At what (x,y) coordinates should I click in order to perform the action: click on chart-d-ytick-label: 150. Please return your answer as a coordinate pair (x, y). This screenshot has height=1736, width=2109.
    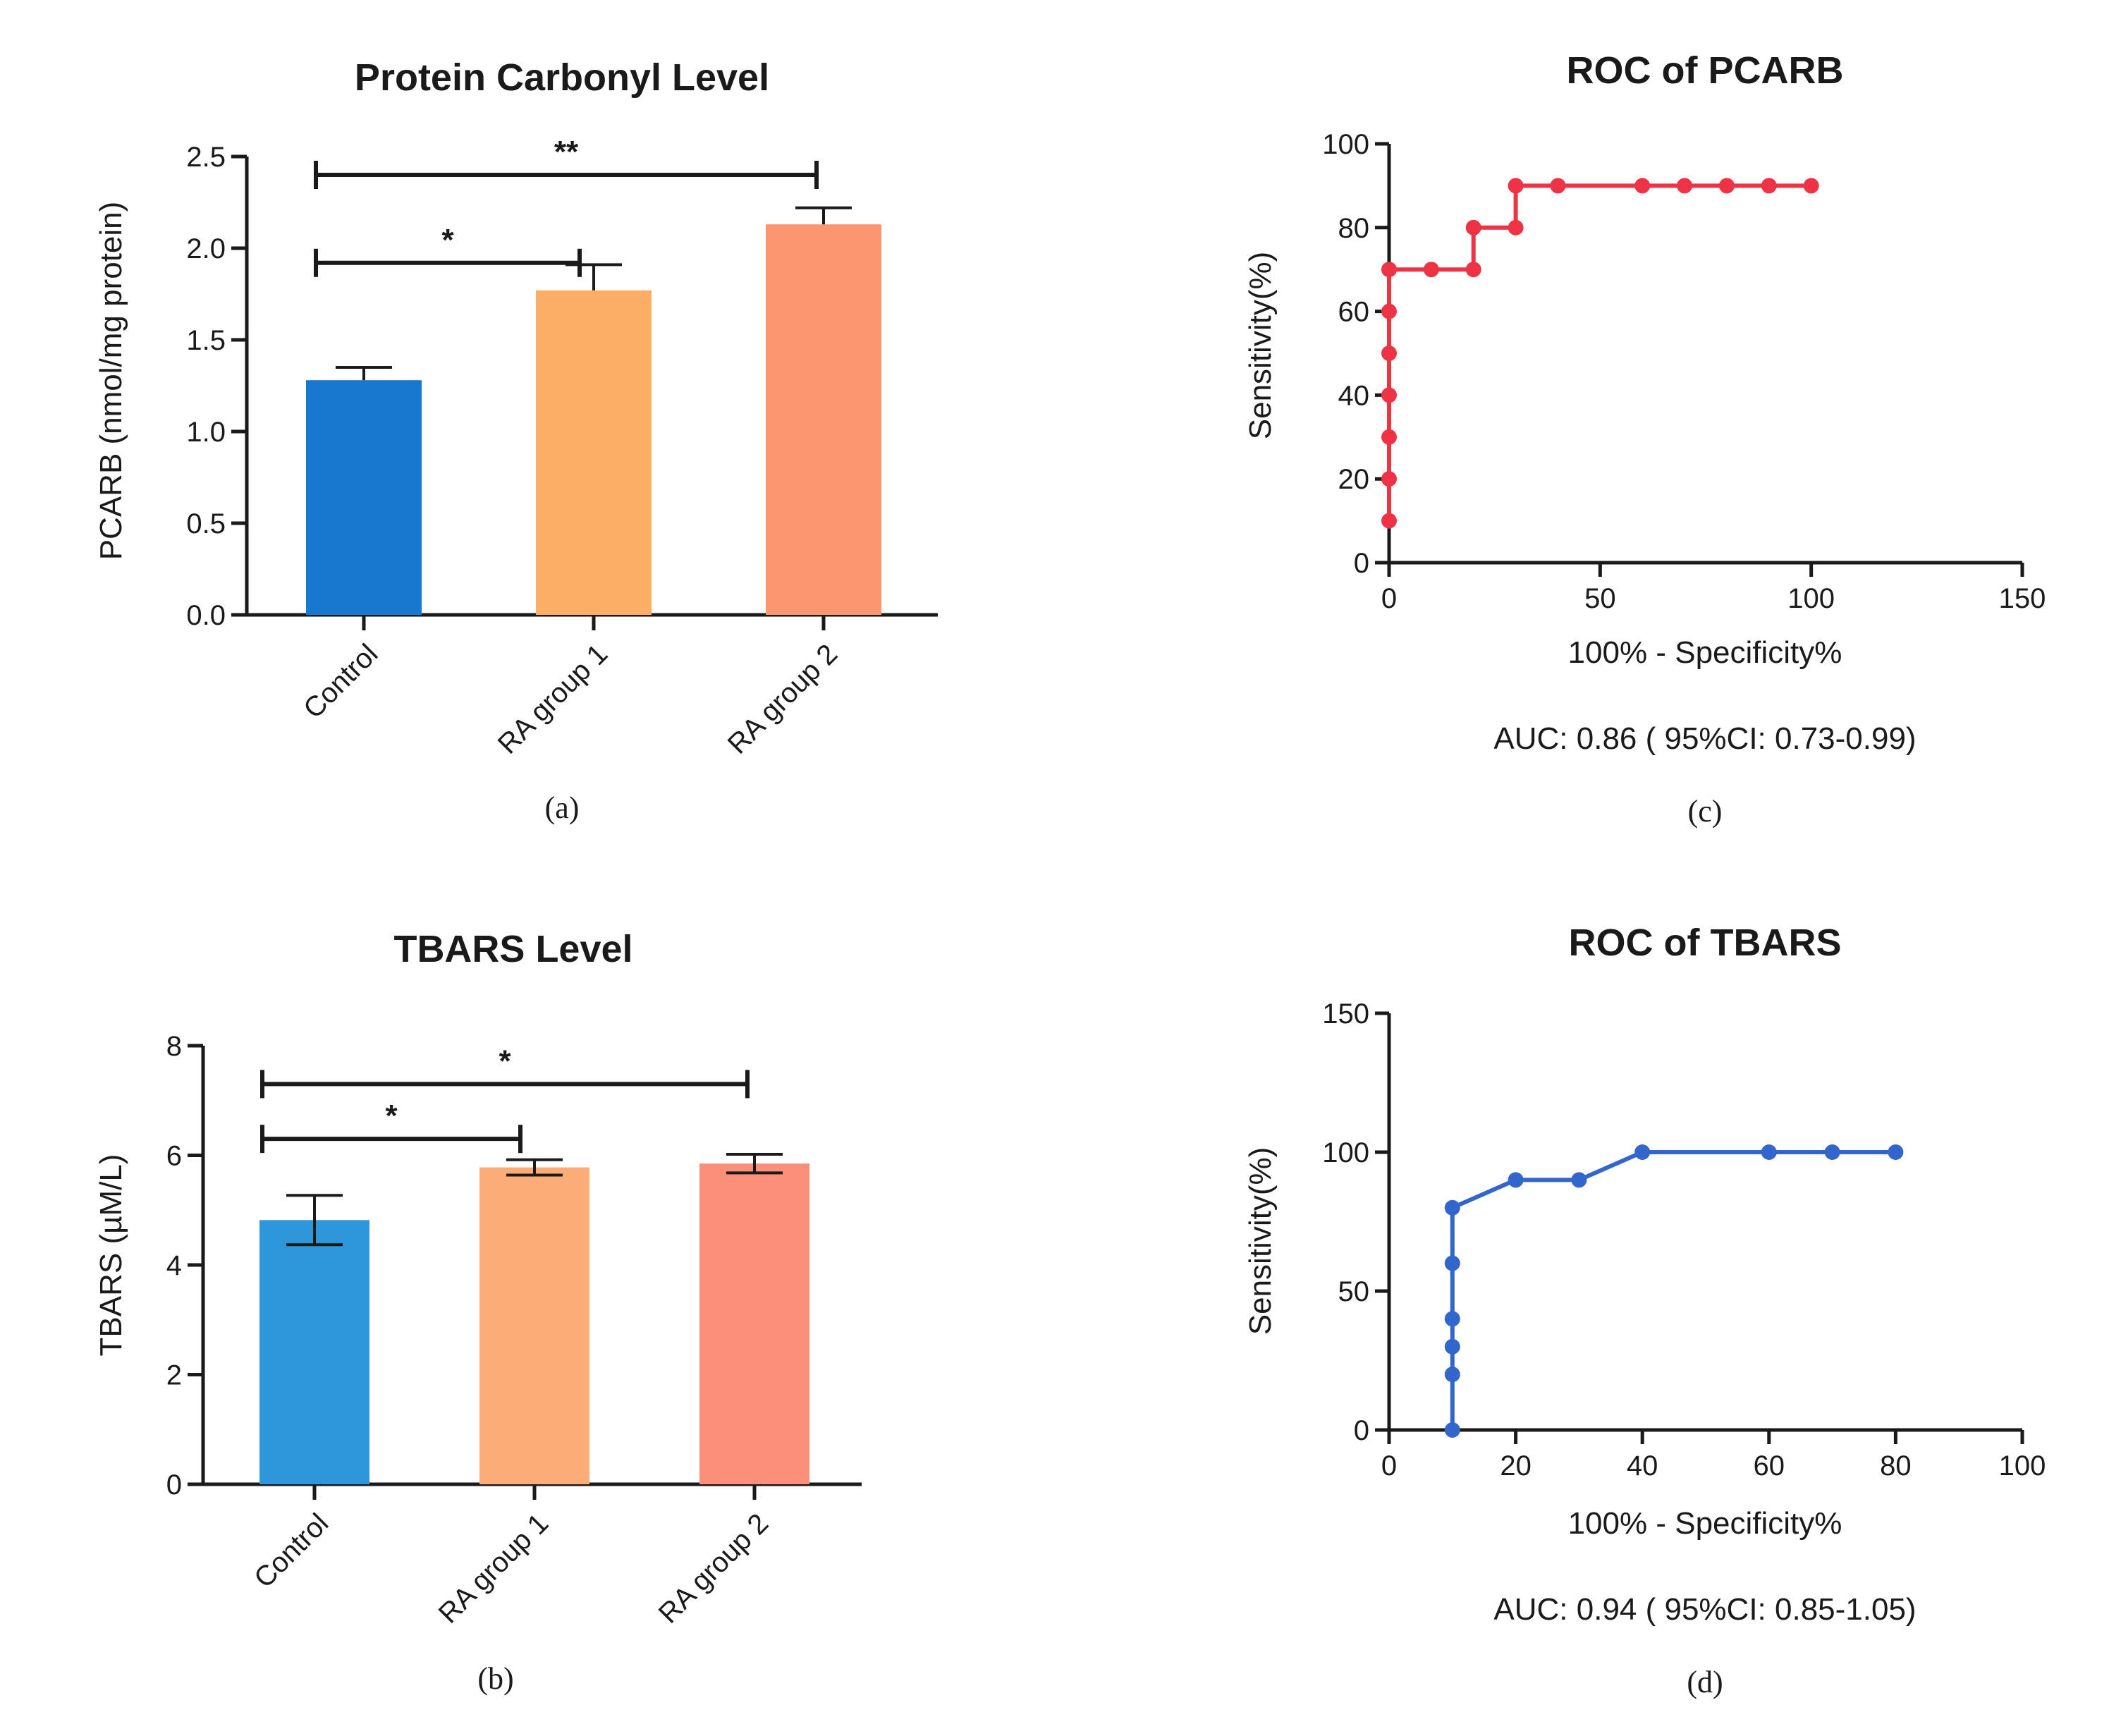
    Looking at the image, I should click on (1345, 1014).